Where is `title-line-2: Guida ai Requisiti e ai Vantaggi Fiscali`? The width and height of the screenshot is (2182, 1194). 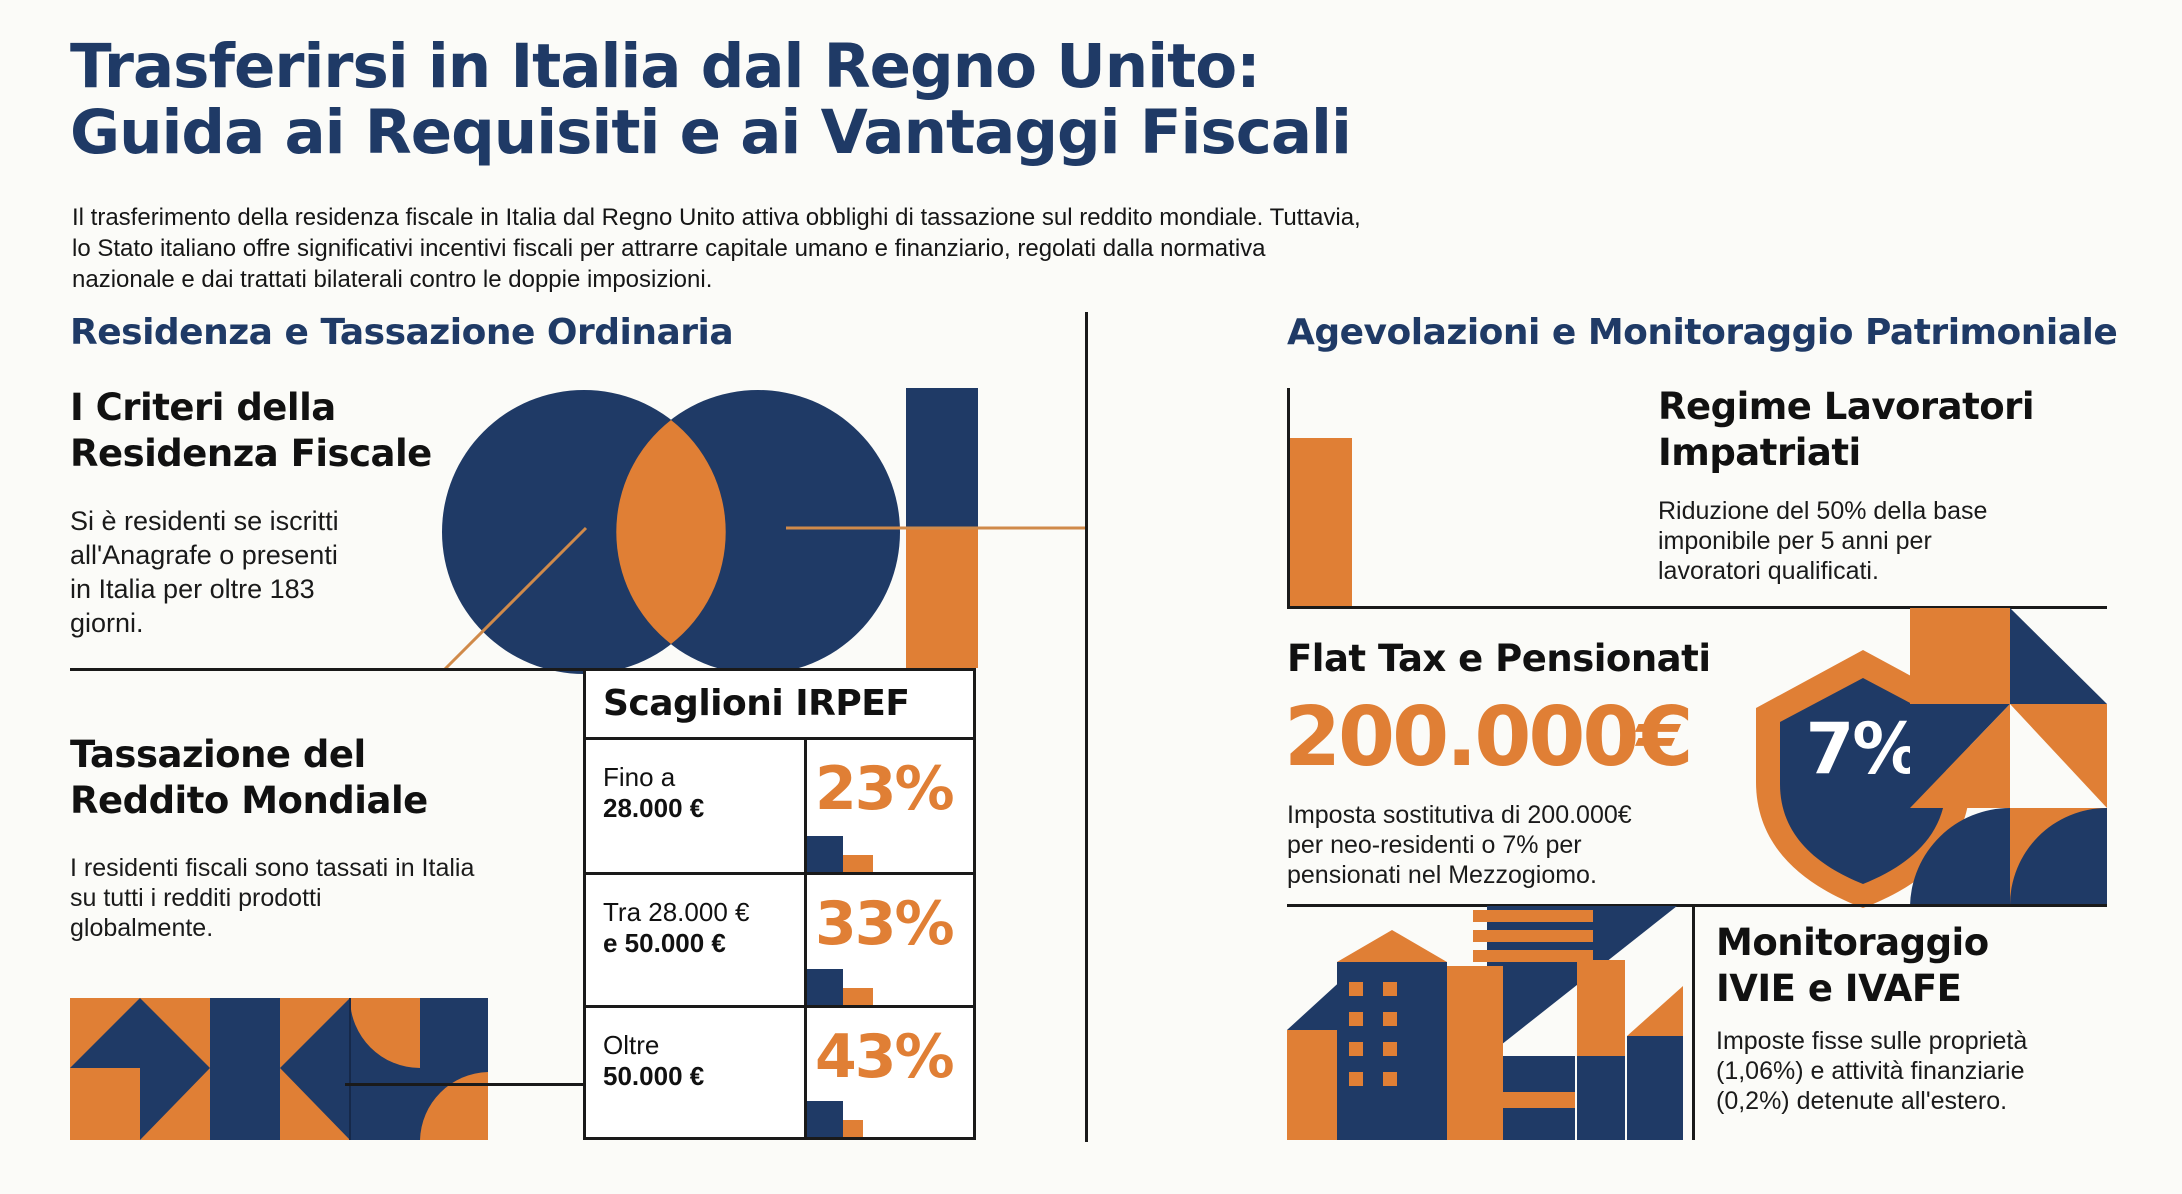
title-line-2: Guida ai Requisiti e ai Vantaggi Fiscali is located at coordinates (711, 132).